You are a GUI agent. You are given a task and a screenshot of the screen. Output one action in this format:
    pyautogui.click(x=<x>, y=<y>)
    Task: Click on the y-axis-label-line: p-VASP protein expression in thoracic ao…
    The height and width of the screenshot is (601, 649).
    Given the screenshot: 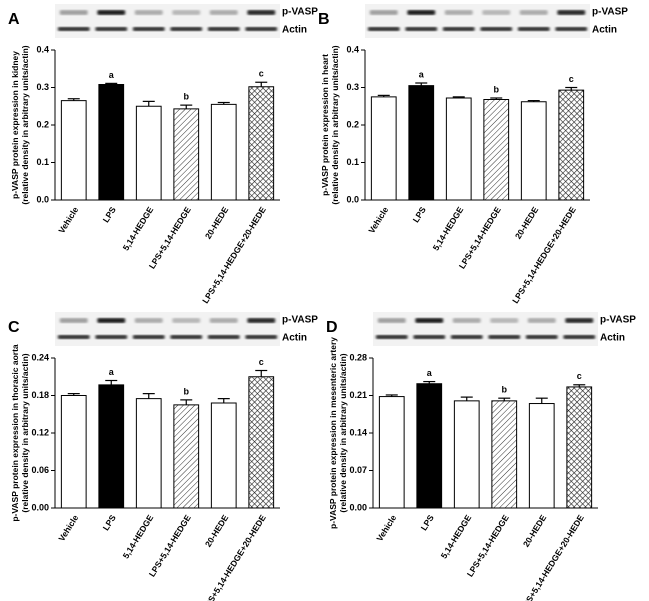 What is the action you would take?
    pyautogui.click(x=15, y=433)
    